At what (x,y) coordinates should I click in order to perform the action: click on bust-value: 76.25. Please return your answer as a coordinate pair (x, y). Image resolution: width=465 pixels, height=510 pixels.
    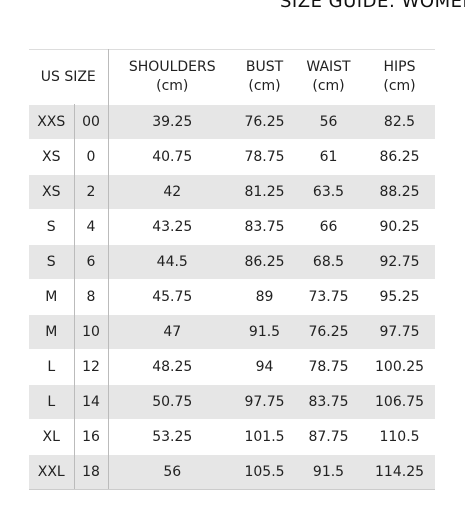
    Looking at the image, I should click on (265, 122).